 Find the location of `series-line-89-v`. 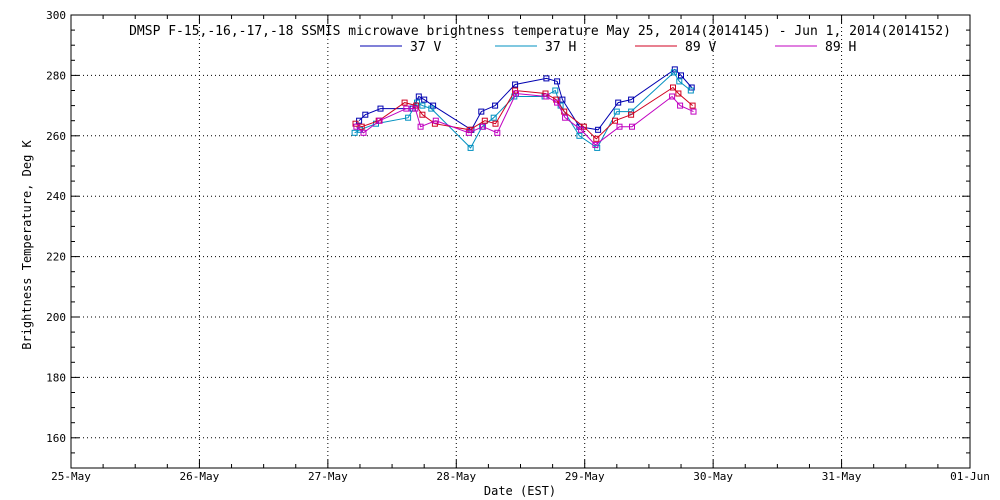

series-line-89-v is located at coordinates (524, 113).